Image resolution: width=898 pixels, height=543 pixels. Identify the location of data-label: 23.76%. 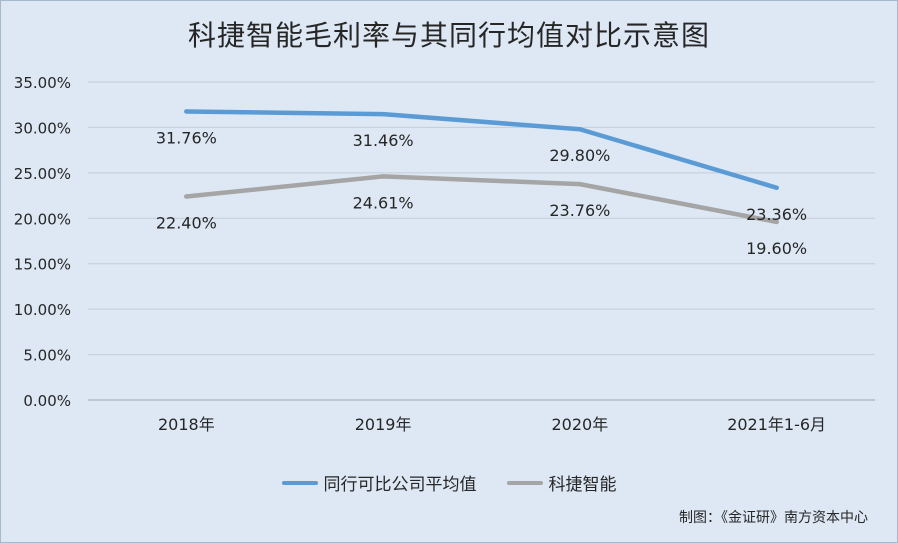
(579, 210).